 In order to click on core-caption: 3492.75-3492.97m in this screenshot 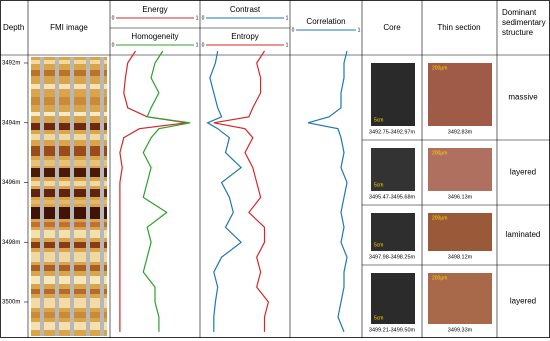, I will do `click(392, 132)`.